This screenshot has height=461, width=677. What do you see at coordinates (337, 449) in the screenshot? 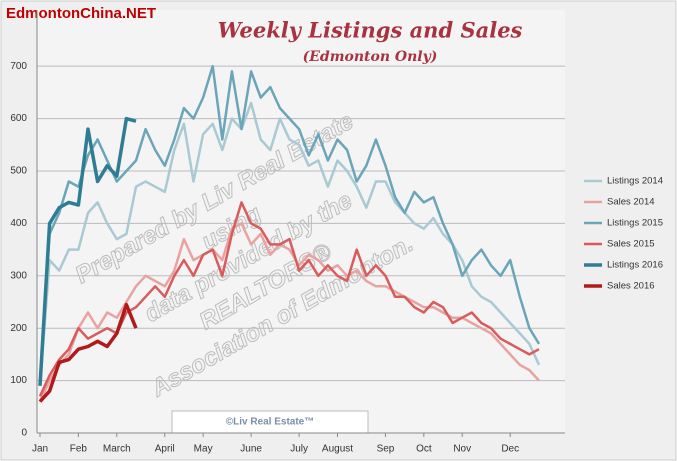
I see `x-tick-label: August` at bounding box center [337, 449].